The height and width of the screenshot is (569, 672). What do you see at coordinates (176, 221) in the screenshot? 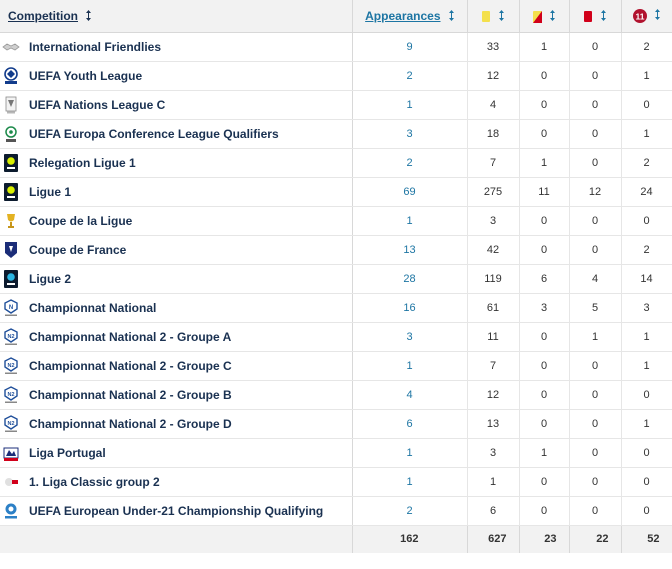
I see `competition-cell: Coupe de la Ligue` at bounding box center [176, 221].